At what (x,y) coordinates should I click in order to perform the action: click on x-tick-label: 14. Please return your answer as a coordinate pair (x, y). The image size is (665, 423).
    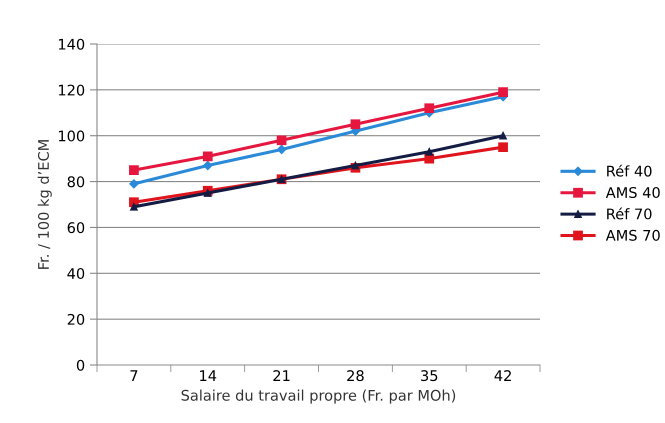
    Looking at the image, I should click on (208, 375).